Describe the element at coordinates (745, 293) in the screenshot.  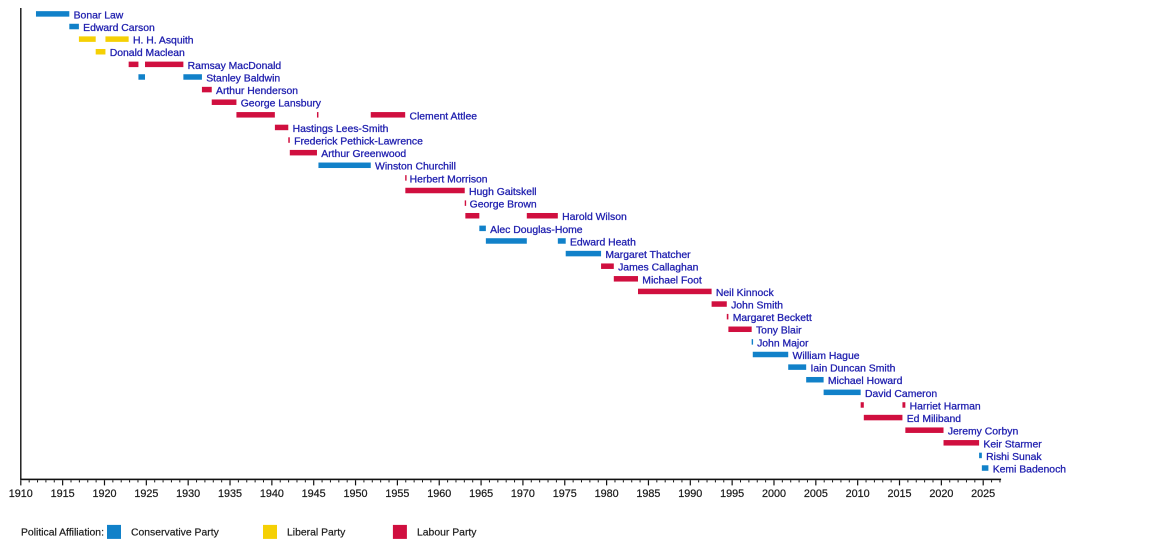
I see `svg-text: Neil Kinnock` at that location.